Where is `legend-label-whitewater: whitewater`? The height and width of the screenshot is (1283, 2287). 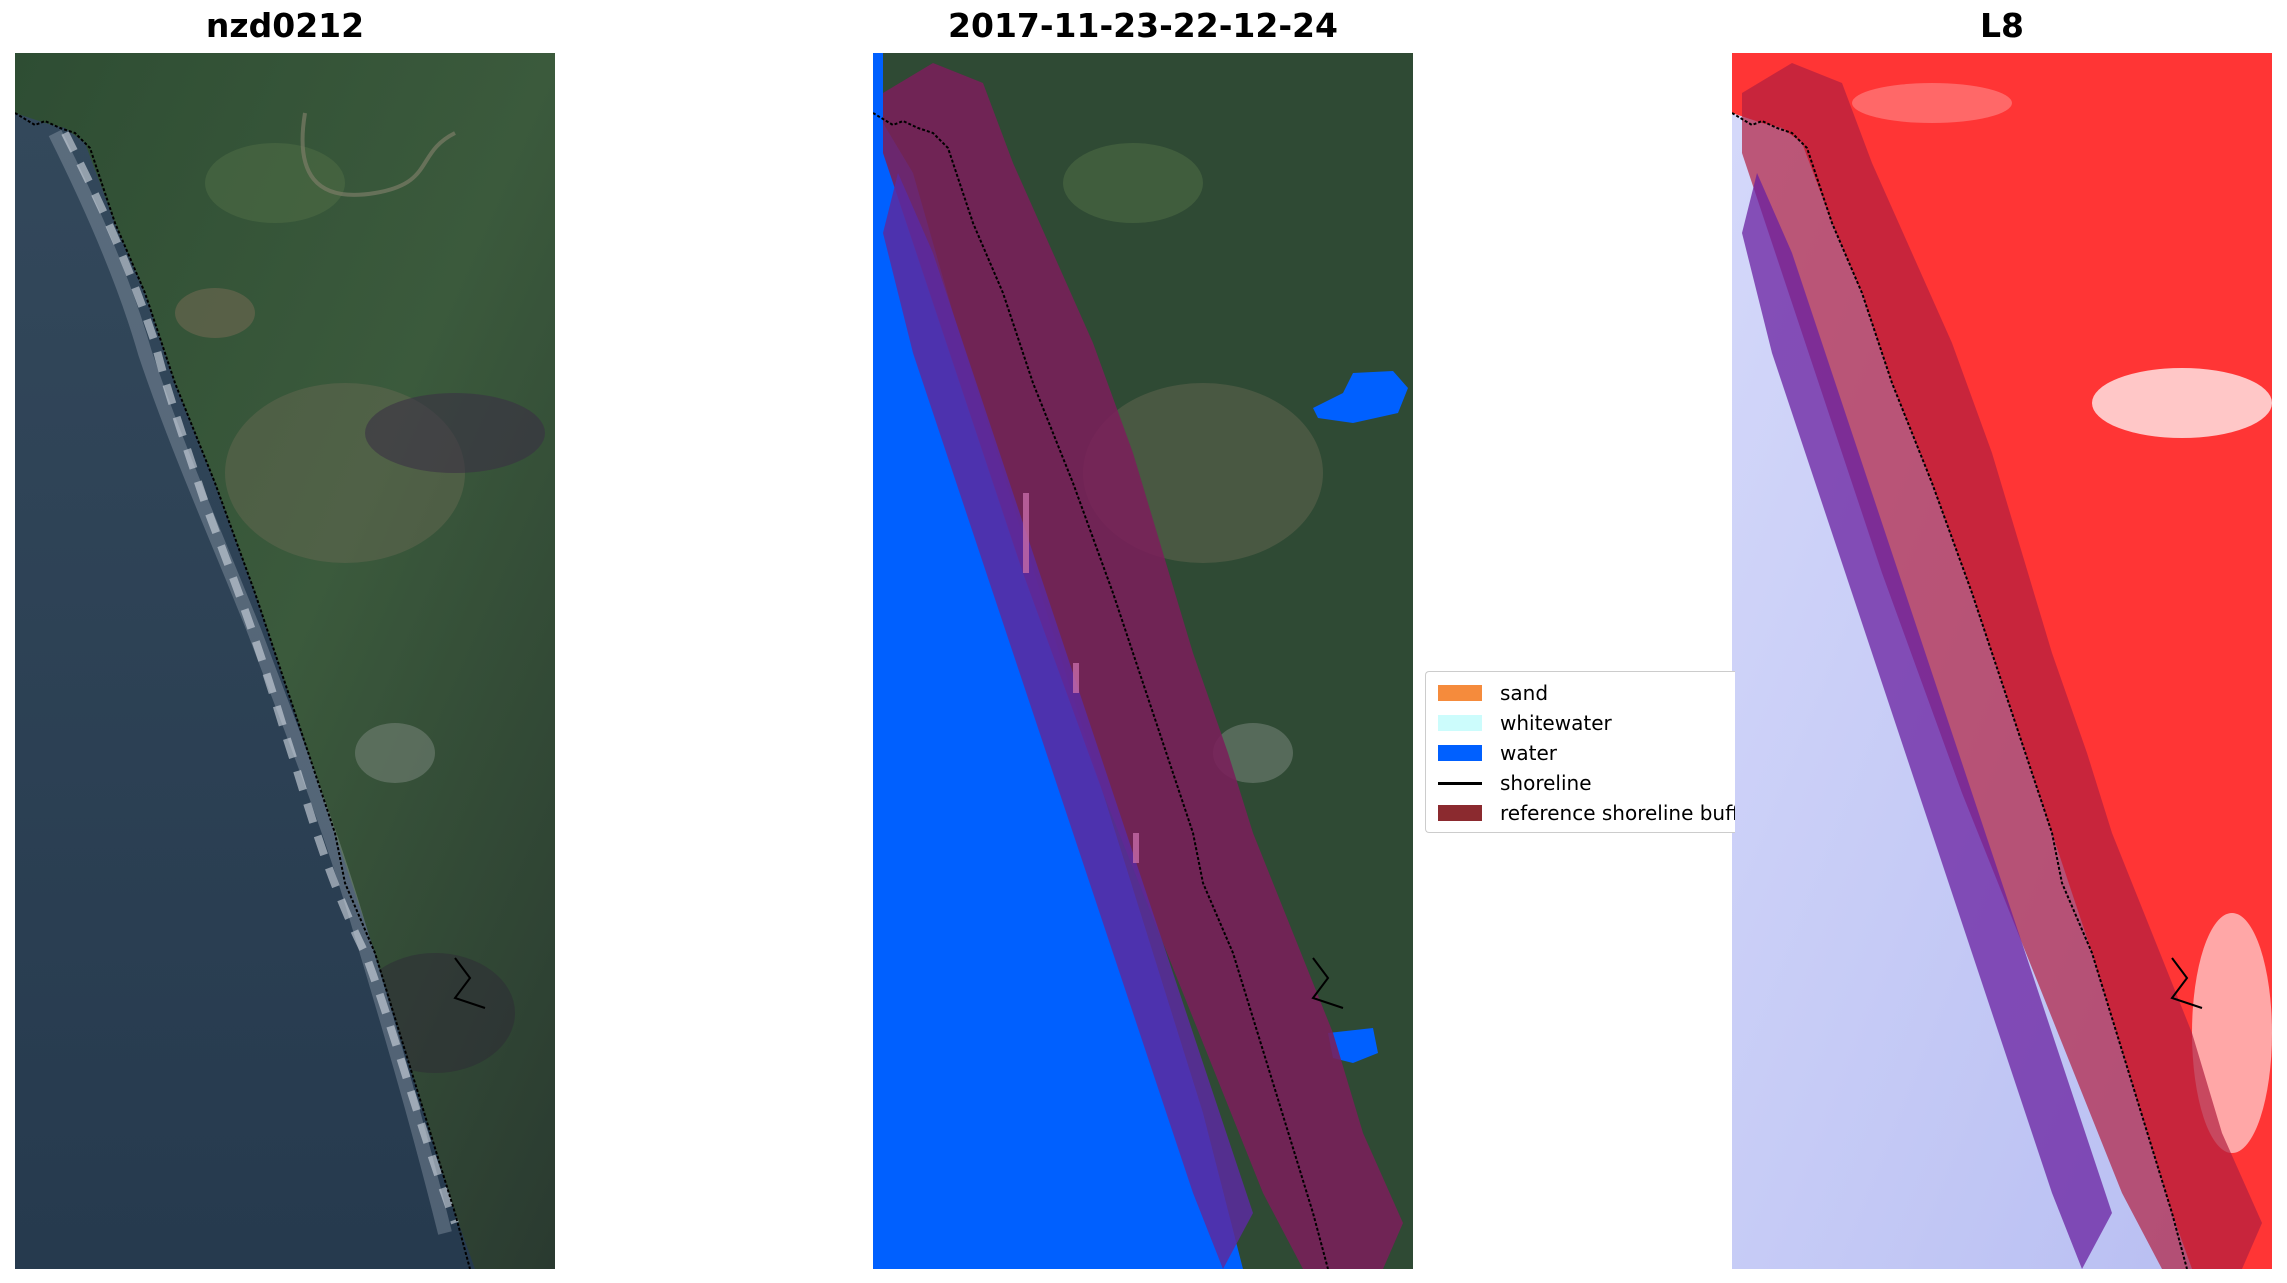 legend-label-whitewater: whitewater is located at coordinates (1556, 723).